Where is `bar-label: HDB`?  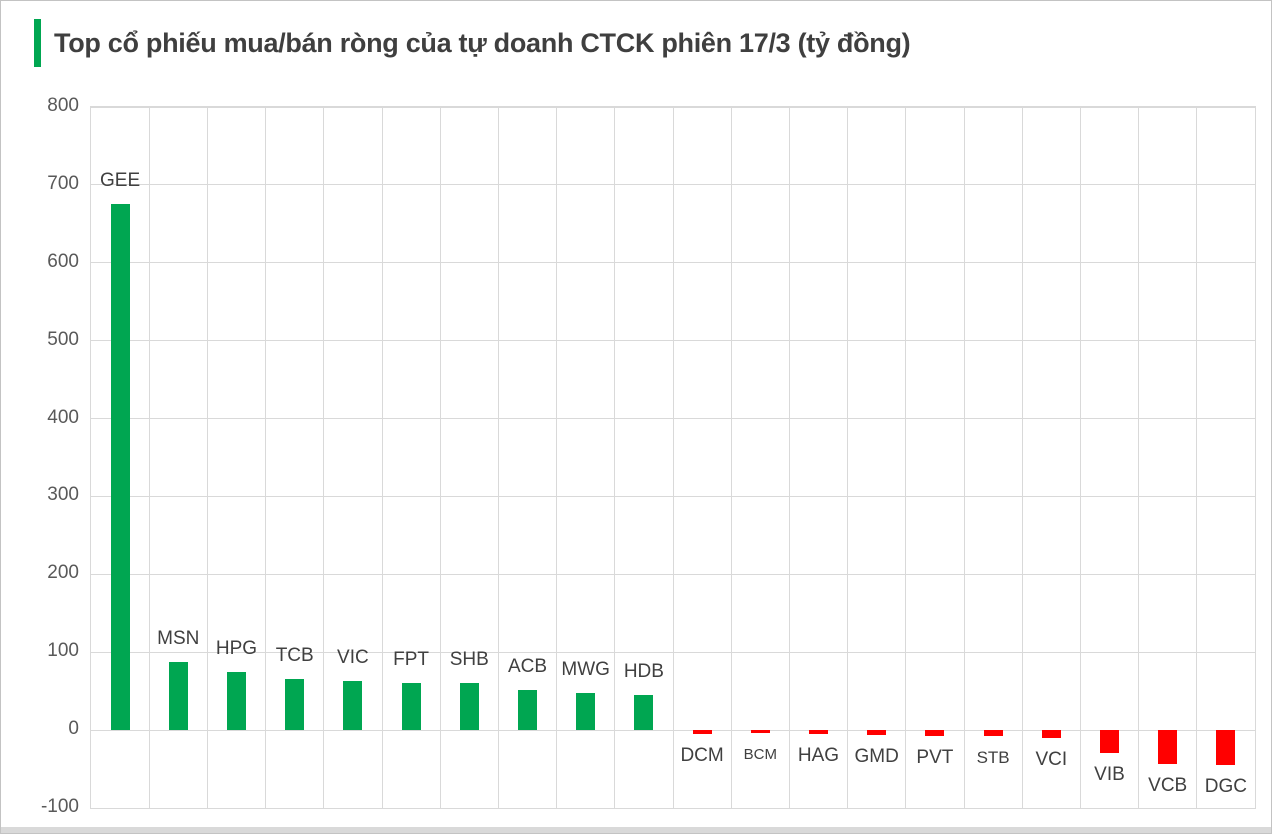 bar-label: HDB is located at coordinates (643, 672).